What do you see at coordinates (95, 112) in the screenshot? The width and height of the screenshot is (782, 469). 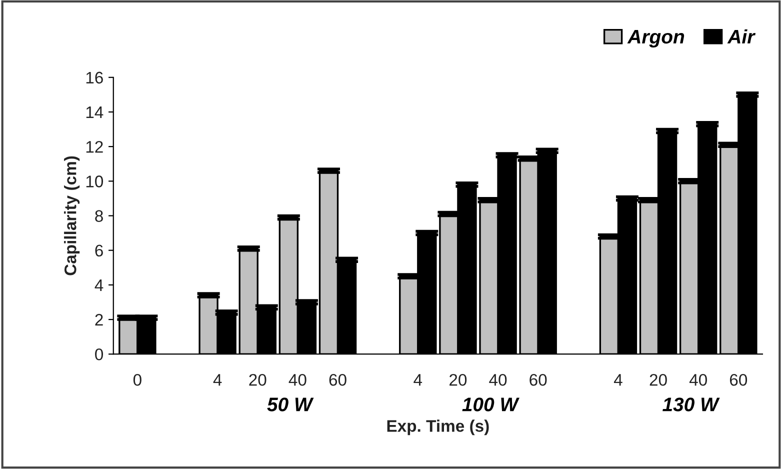 I see `y-tick-label: 14` at bounding box center [95, 112].